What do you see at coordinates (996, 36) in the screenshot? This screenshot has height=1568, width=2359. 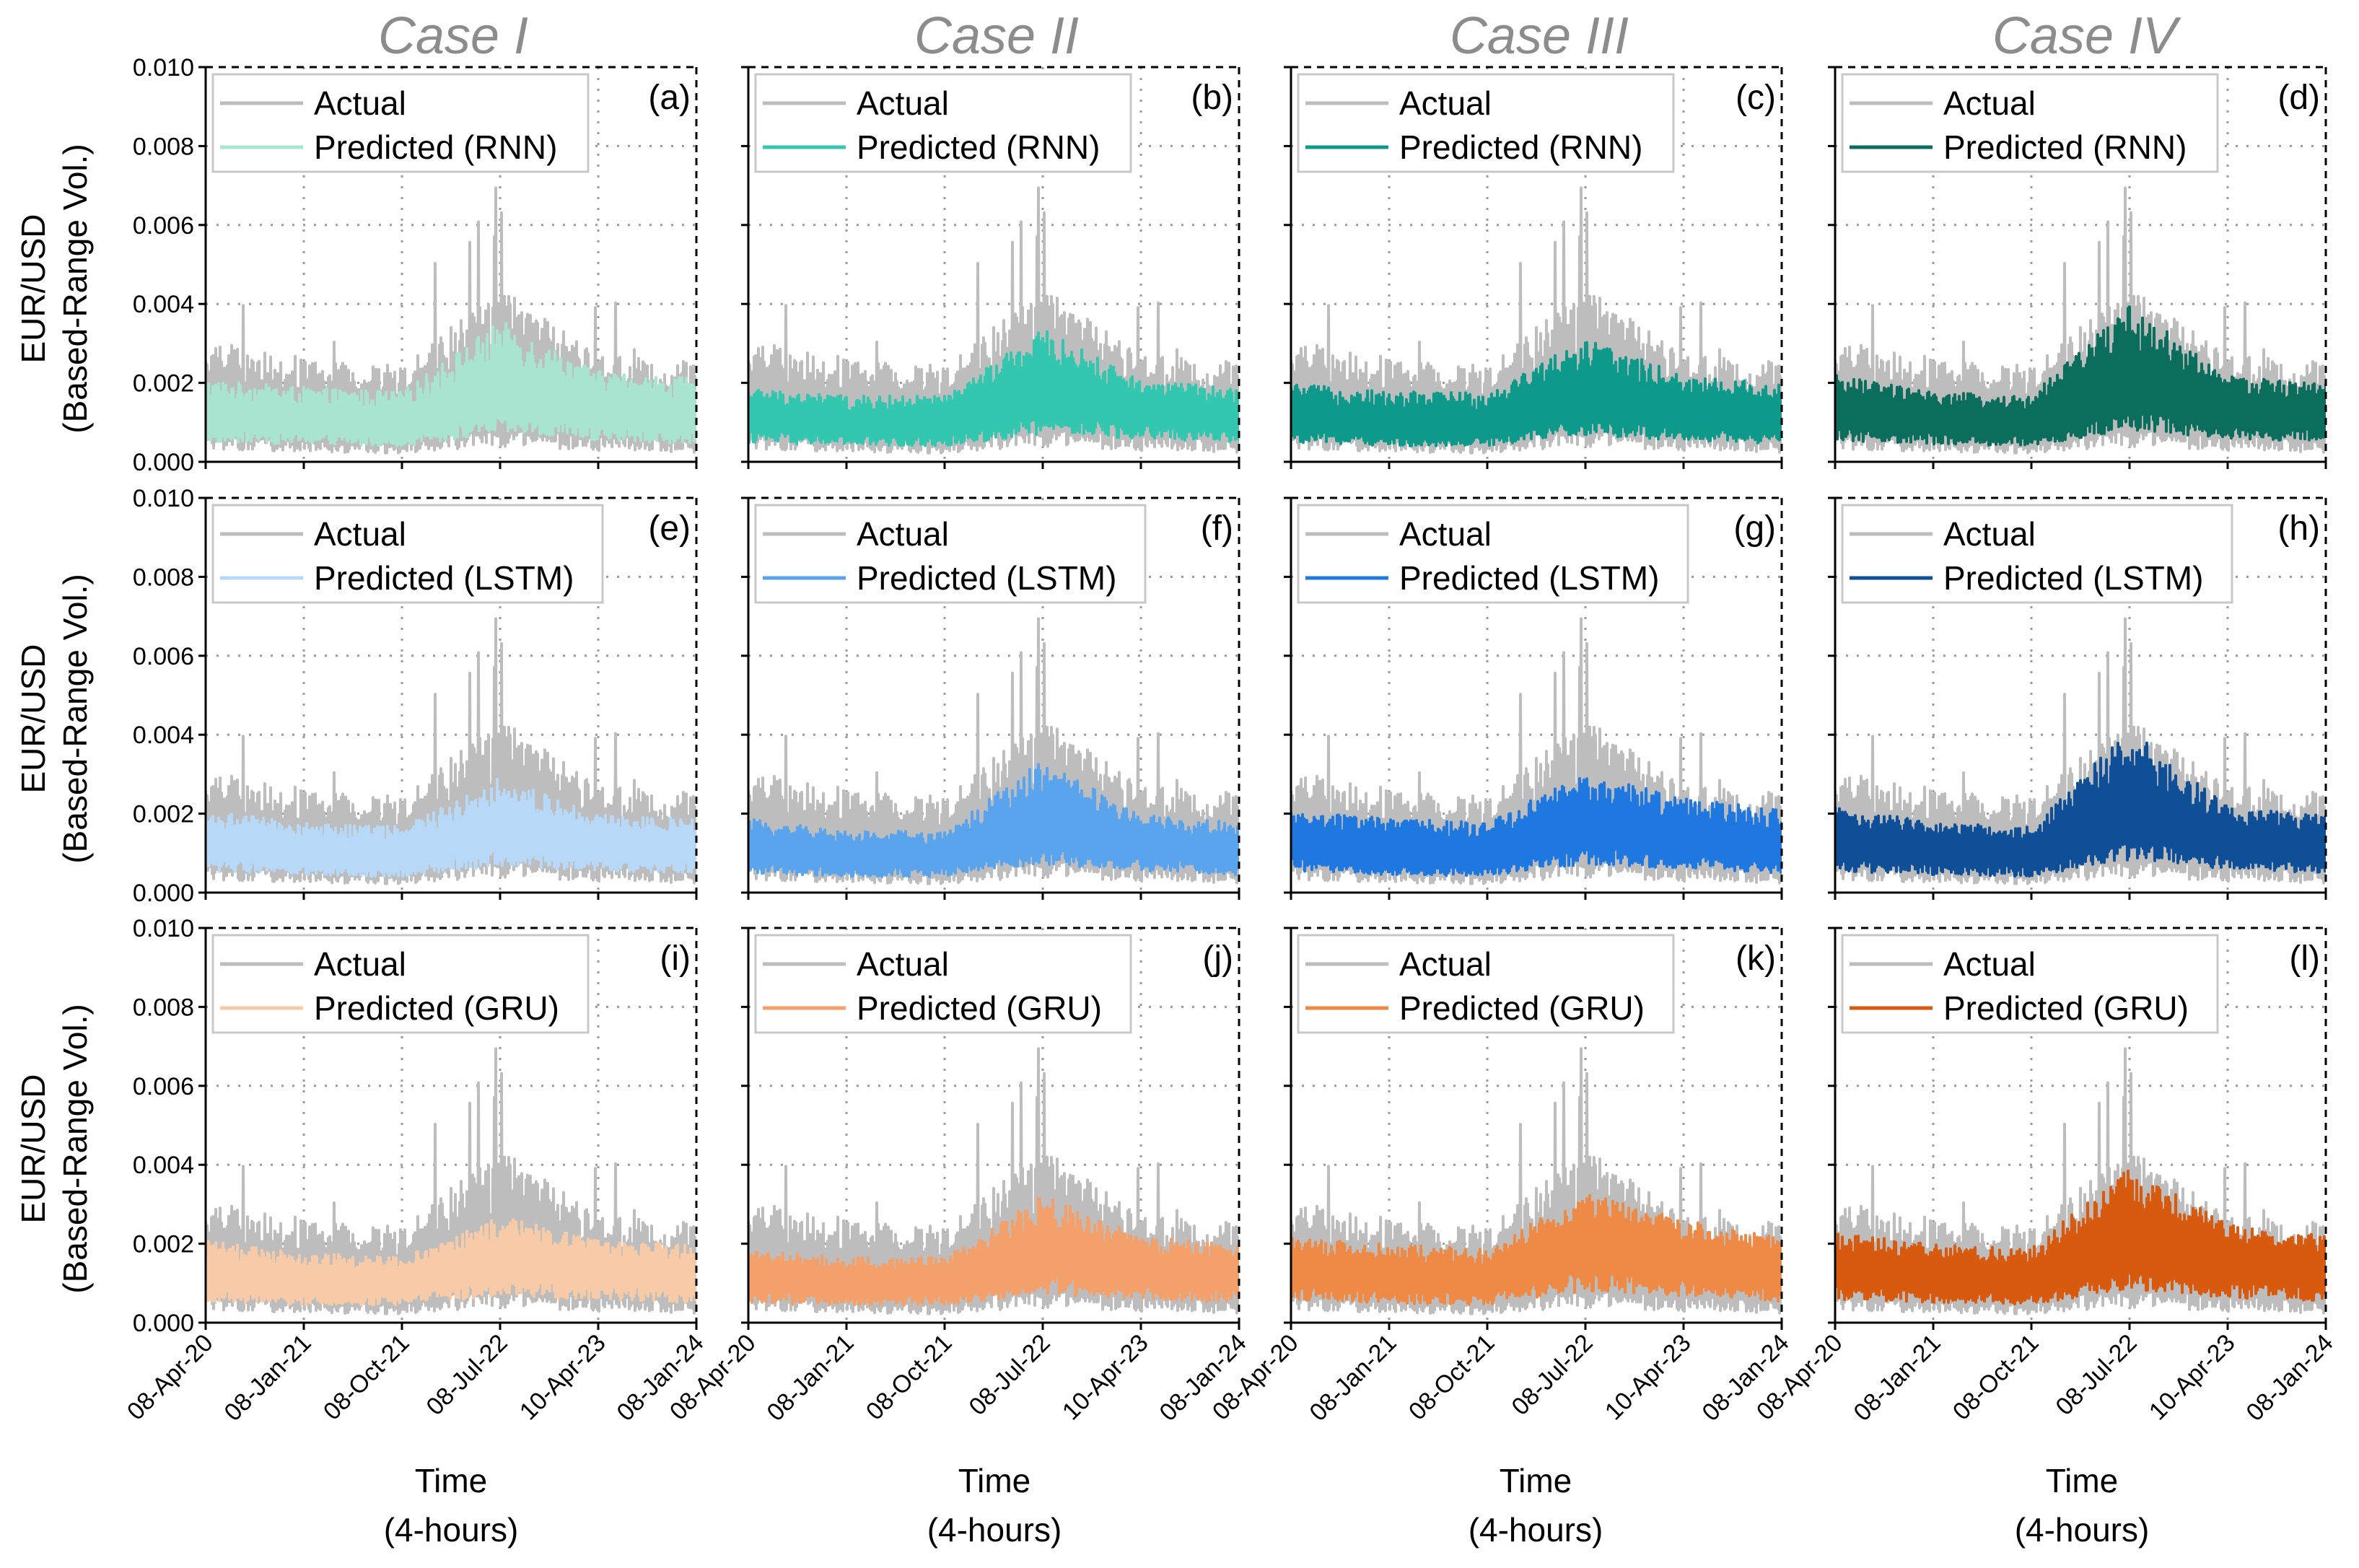 I see `case-title-2: Case II` at bounding box center [996, 36].